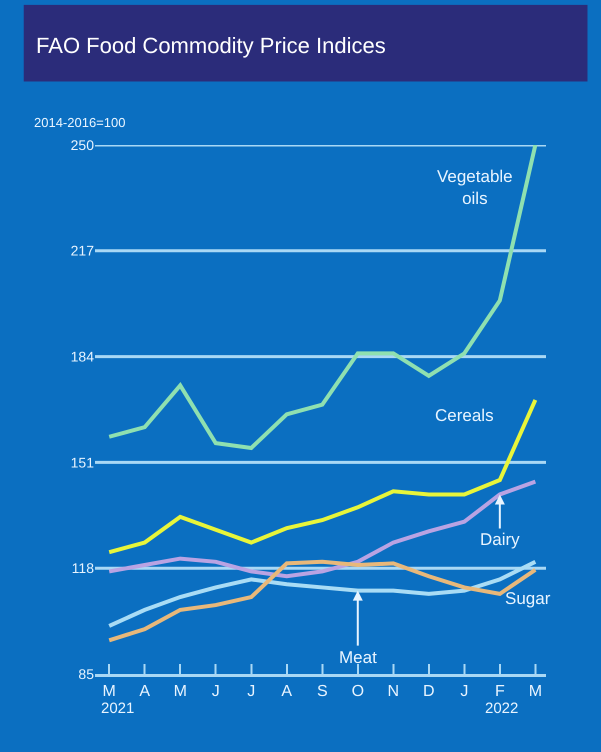 The height and width of the screenshot is (752, 601). I want to click on x-tick-label: O, so click(358, 691).